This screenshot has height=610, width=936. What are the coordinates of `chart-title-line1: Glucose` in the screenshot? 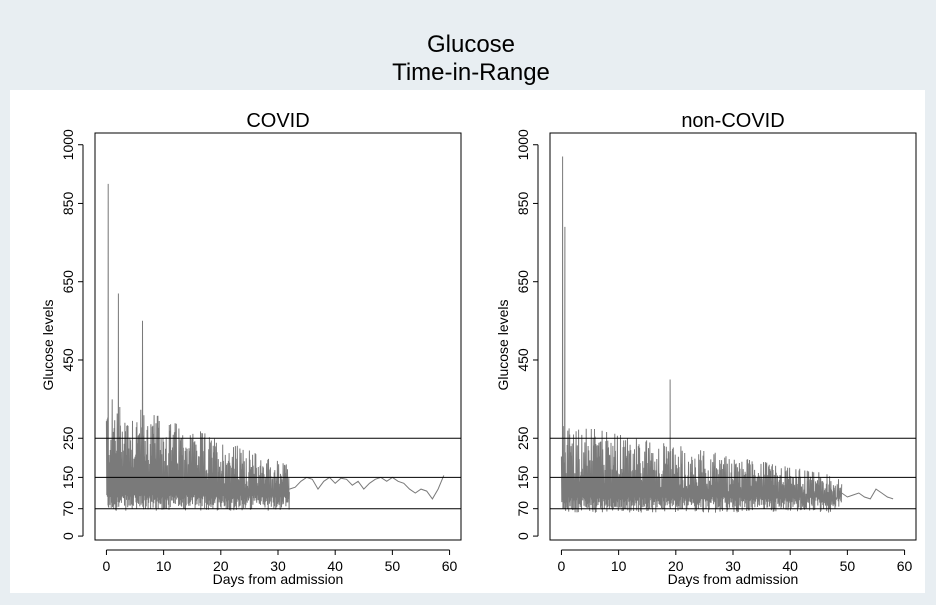 It's located at (471, 44).